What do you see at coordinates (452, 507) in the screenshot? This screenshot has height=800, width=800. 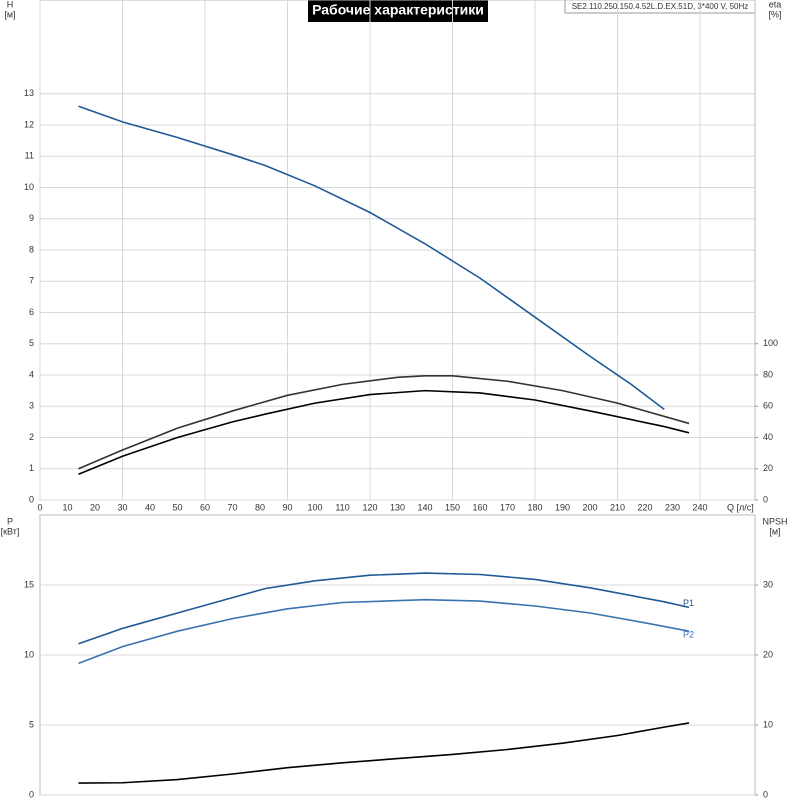 I see `x-tick-label: 150` at bounding box center [452, 507].